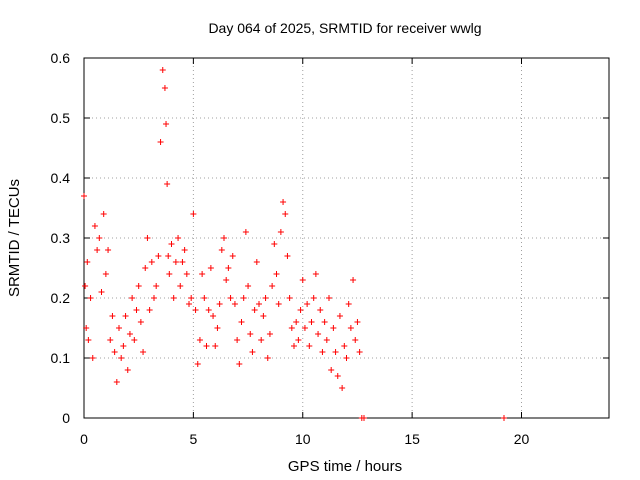 This screenshot has height=480, width=640. I want to click on y-tick-label: 0.3, so click(61, 238).